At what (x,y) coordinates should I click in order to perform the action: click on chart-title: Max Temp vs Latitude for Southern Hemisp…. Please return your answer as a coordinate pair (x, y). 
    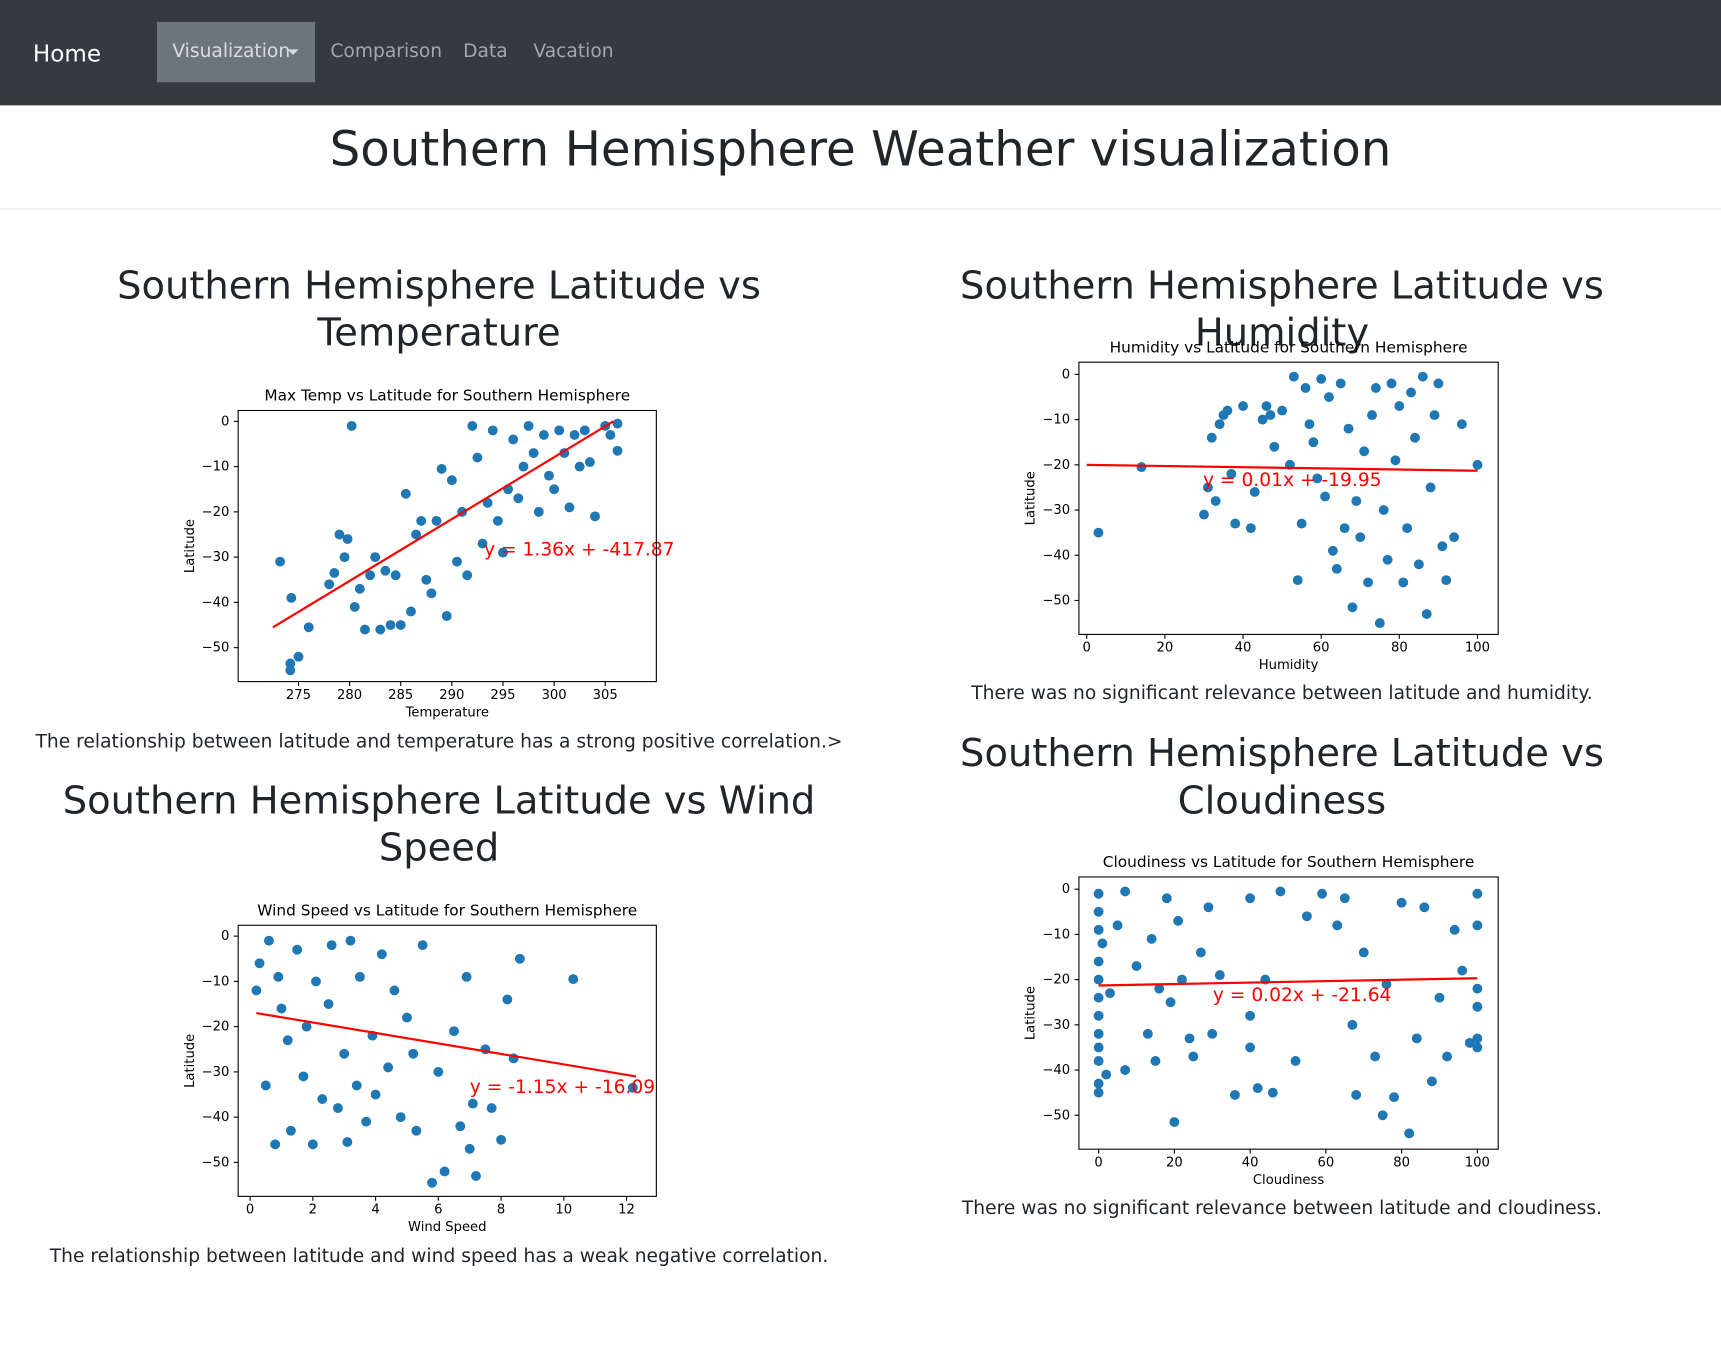
    Looking at the image, I should click on (447, 396).